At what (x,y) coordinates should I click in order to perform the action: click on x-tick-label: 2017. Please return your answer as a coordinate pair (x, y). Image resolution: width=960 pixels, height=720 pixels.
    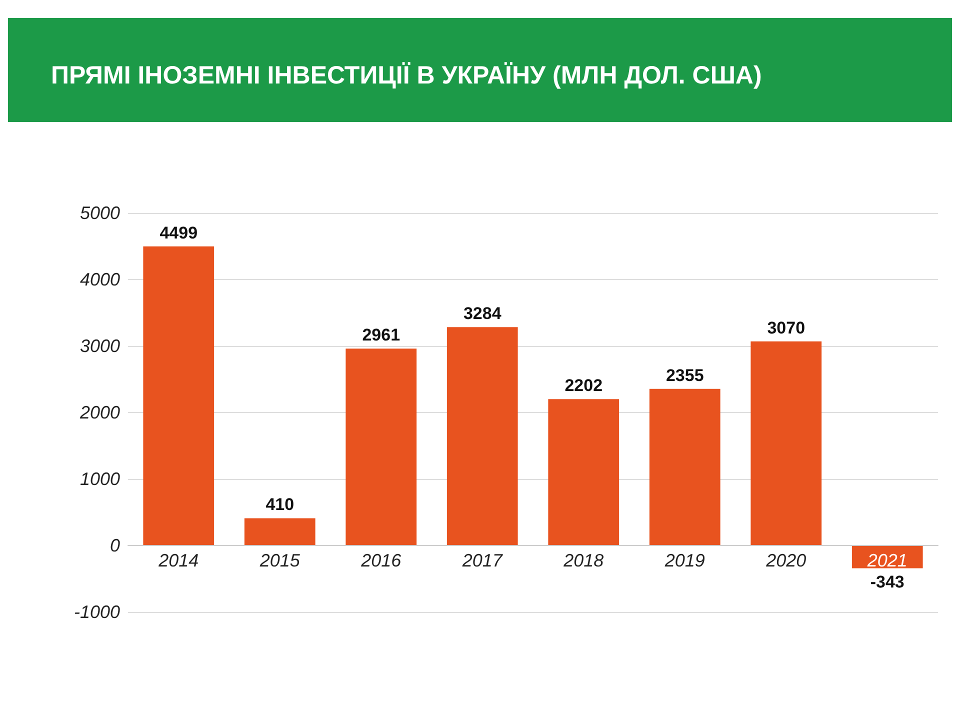
    Looking at the image, I should click on (482, 560).